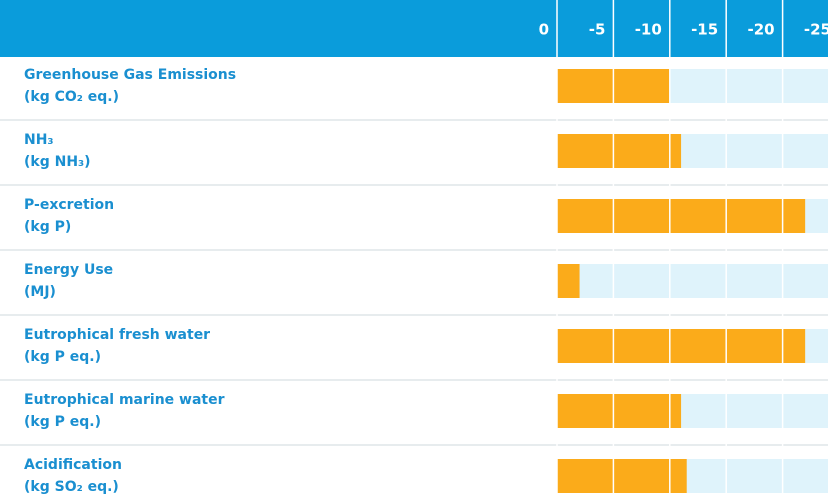 The width and height of the screenshot is (828, 504). What do you see at coordinates (40, 292) in the screenshot?
I see `category-unit: (MJ)` at bounding box center [40, 292].